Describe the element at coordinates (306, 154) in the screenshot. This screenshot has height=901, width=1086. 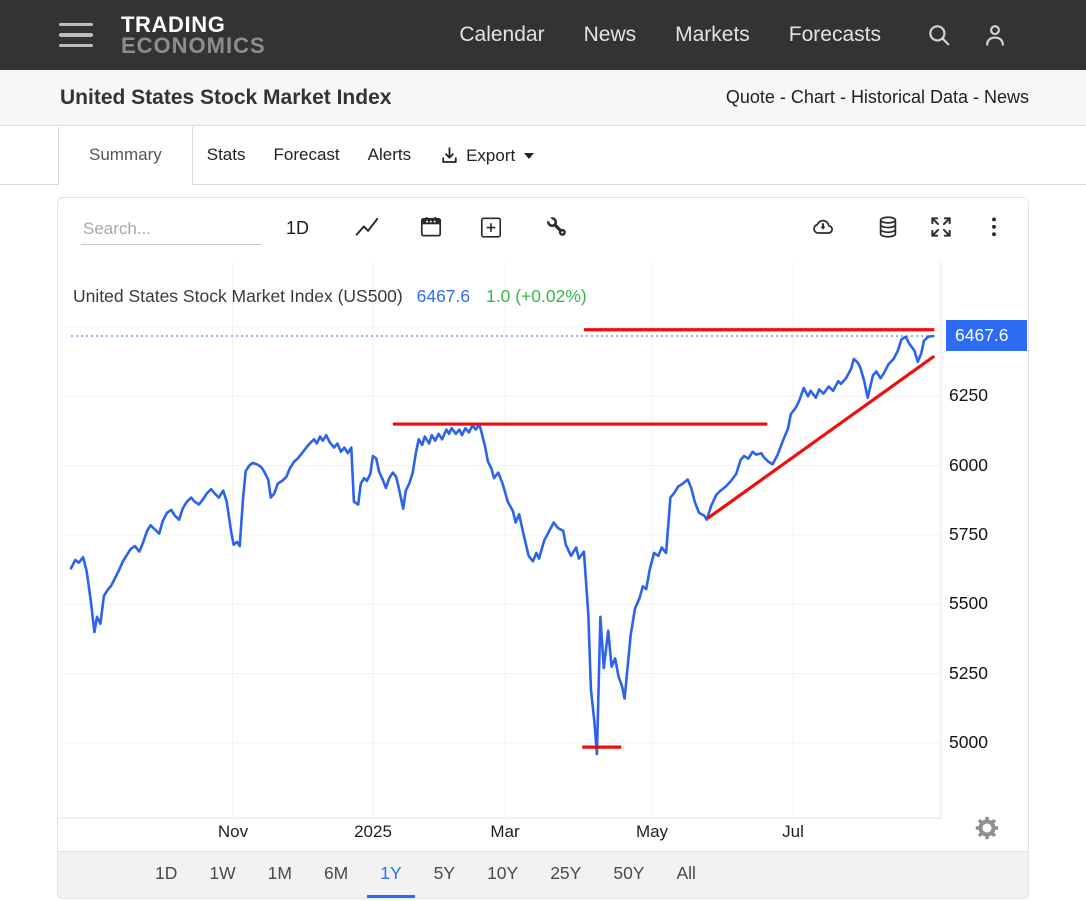
I see `tab-forecast: Forecast` at that location.